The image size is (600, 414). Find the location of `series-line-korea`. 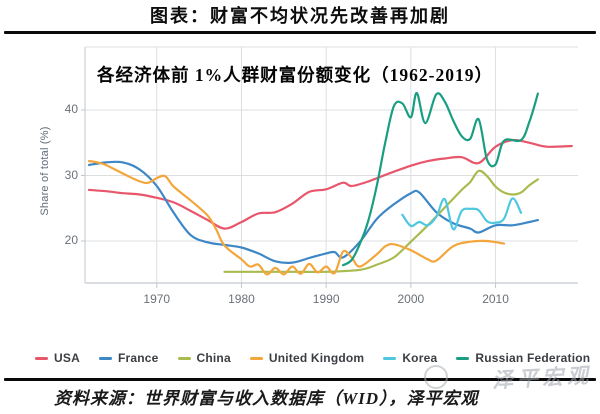

series-line-korea is located at coordinates (462, 214).